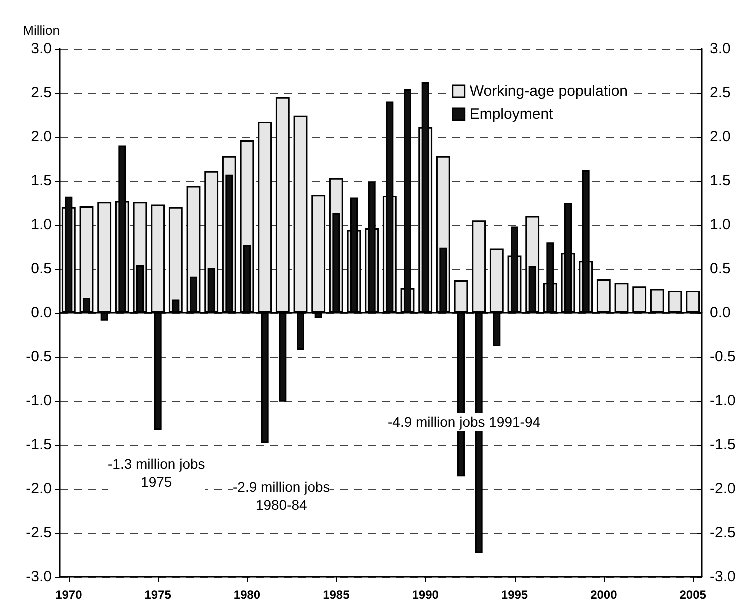 The height and width of the screenshot is (612, 747). What do you see at coordinates (69, 595) in the screenshot?
I see `x-tick-label: 1970` at bounding box center [69, 595].